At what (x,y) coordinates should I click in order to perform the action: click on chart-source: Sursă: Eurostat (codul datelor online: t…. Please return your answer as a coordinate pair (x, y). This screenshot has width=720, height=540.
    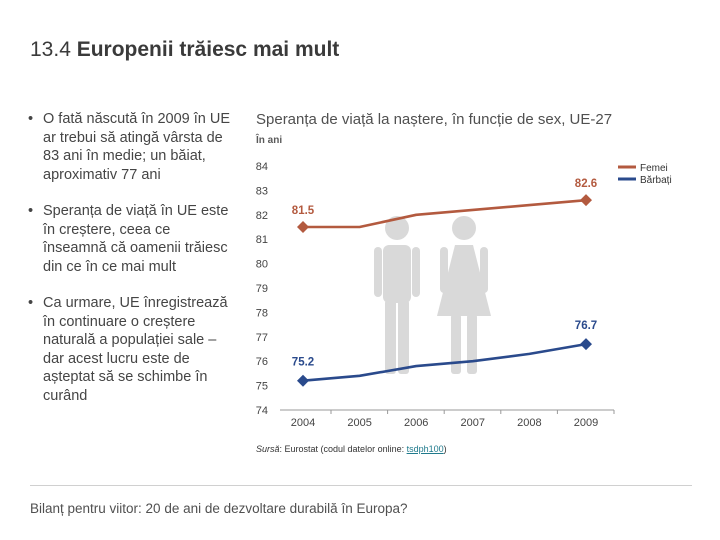
    Looking at the image, I should click on (351, 449).